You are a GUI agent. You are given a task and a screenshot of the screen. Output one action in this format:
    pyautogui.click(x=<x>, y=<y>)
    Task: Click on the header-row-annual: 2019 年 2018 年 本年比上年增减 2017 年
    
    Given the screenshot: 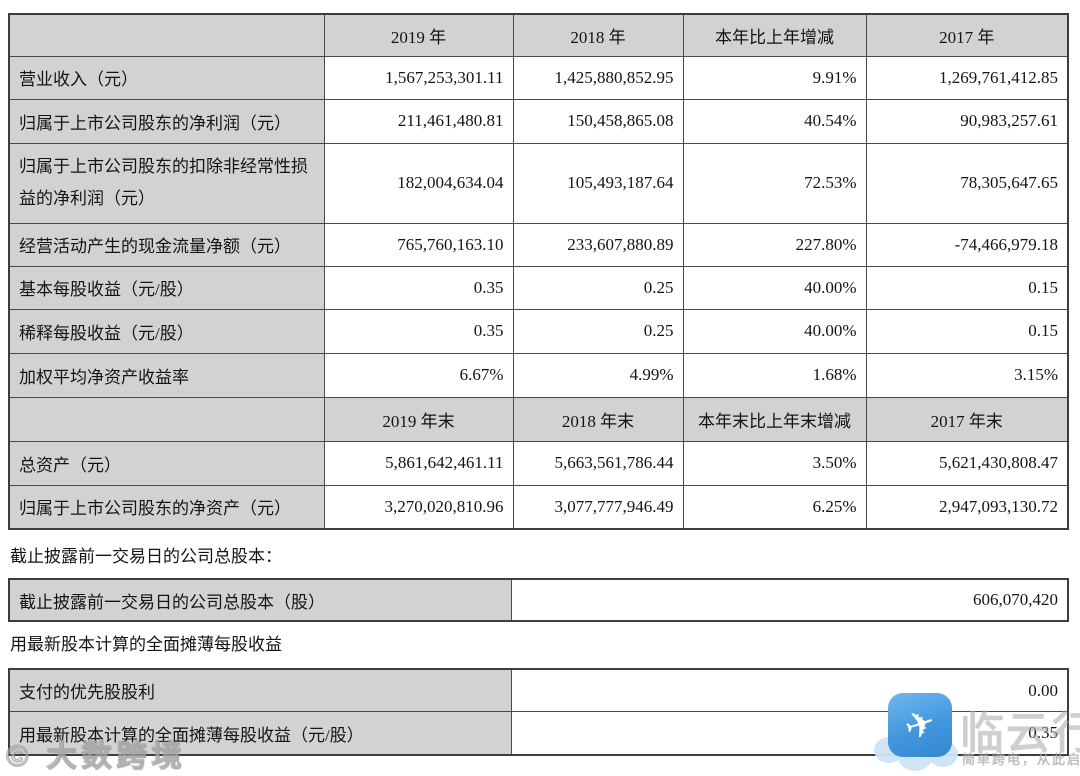 What is the action you would take?
    pyautogui.click(x=538, y=35)
    